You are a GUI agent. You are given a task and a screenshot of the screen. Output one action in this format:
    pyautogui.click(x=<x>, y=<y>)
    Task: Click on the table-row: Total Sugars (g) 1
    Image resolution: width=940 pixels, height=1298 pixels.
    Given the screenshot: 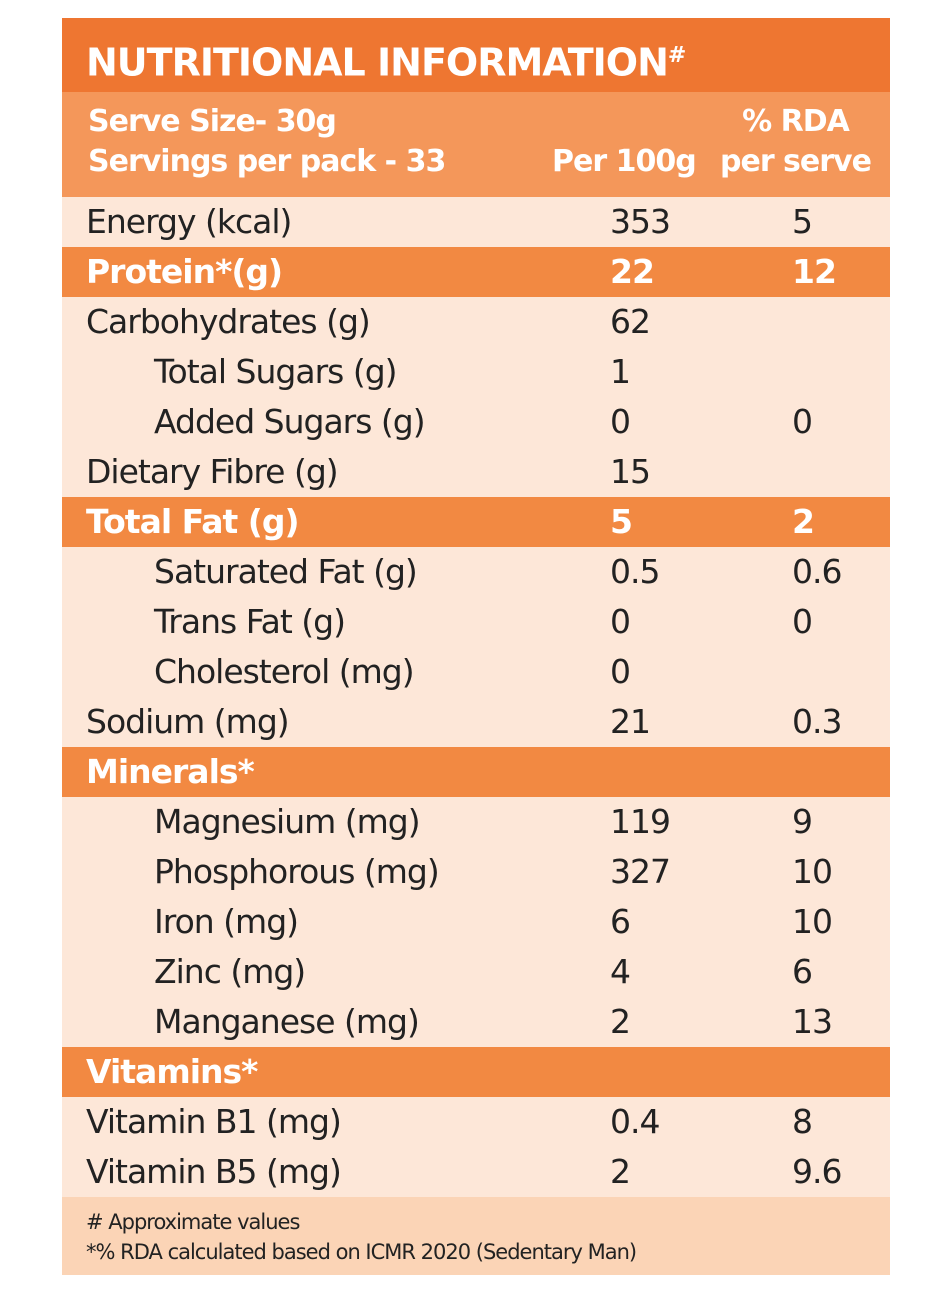 What is the action you would take?
    pyautogui.click(x=476, y=372)
    